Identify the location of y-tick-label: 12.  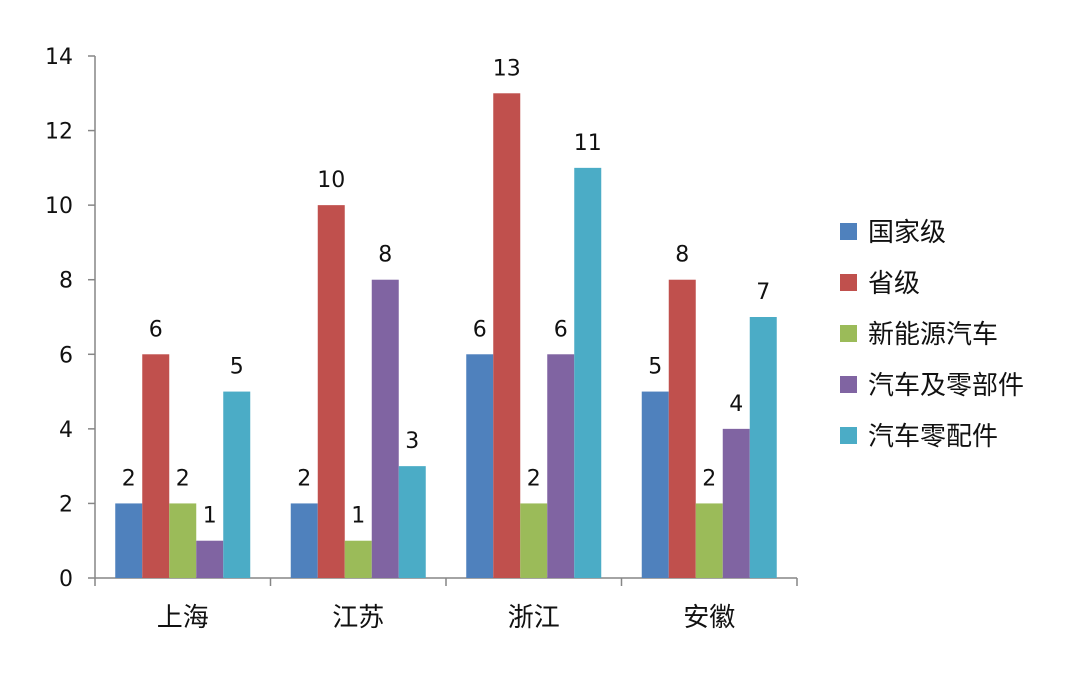
(59, 132).